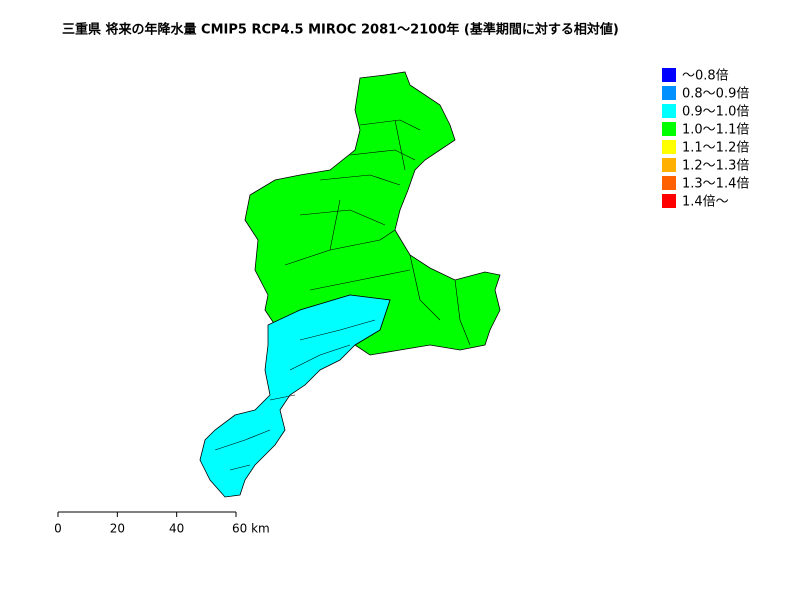 This screenshot has width=800, height=600. What do you see at coordinates (162, 523) in the screenshot?
I see `scale-bar: 0 20 40 60 km` at bounding box center [162, 523].